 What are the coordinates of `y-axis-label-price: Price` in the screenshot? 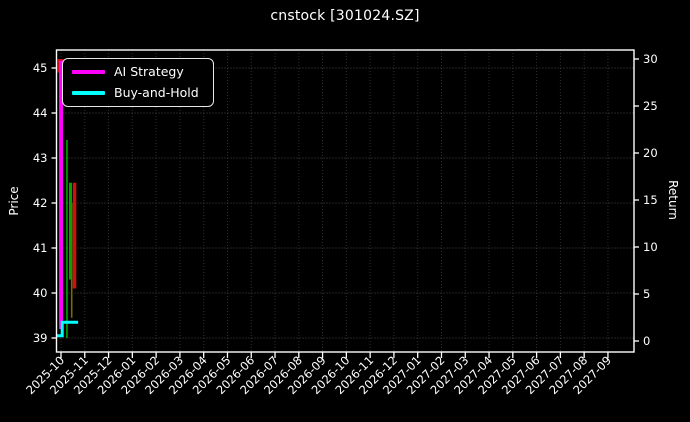 It's located at (14, 201).